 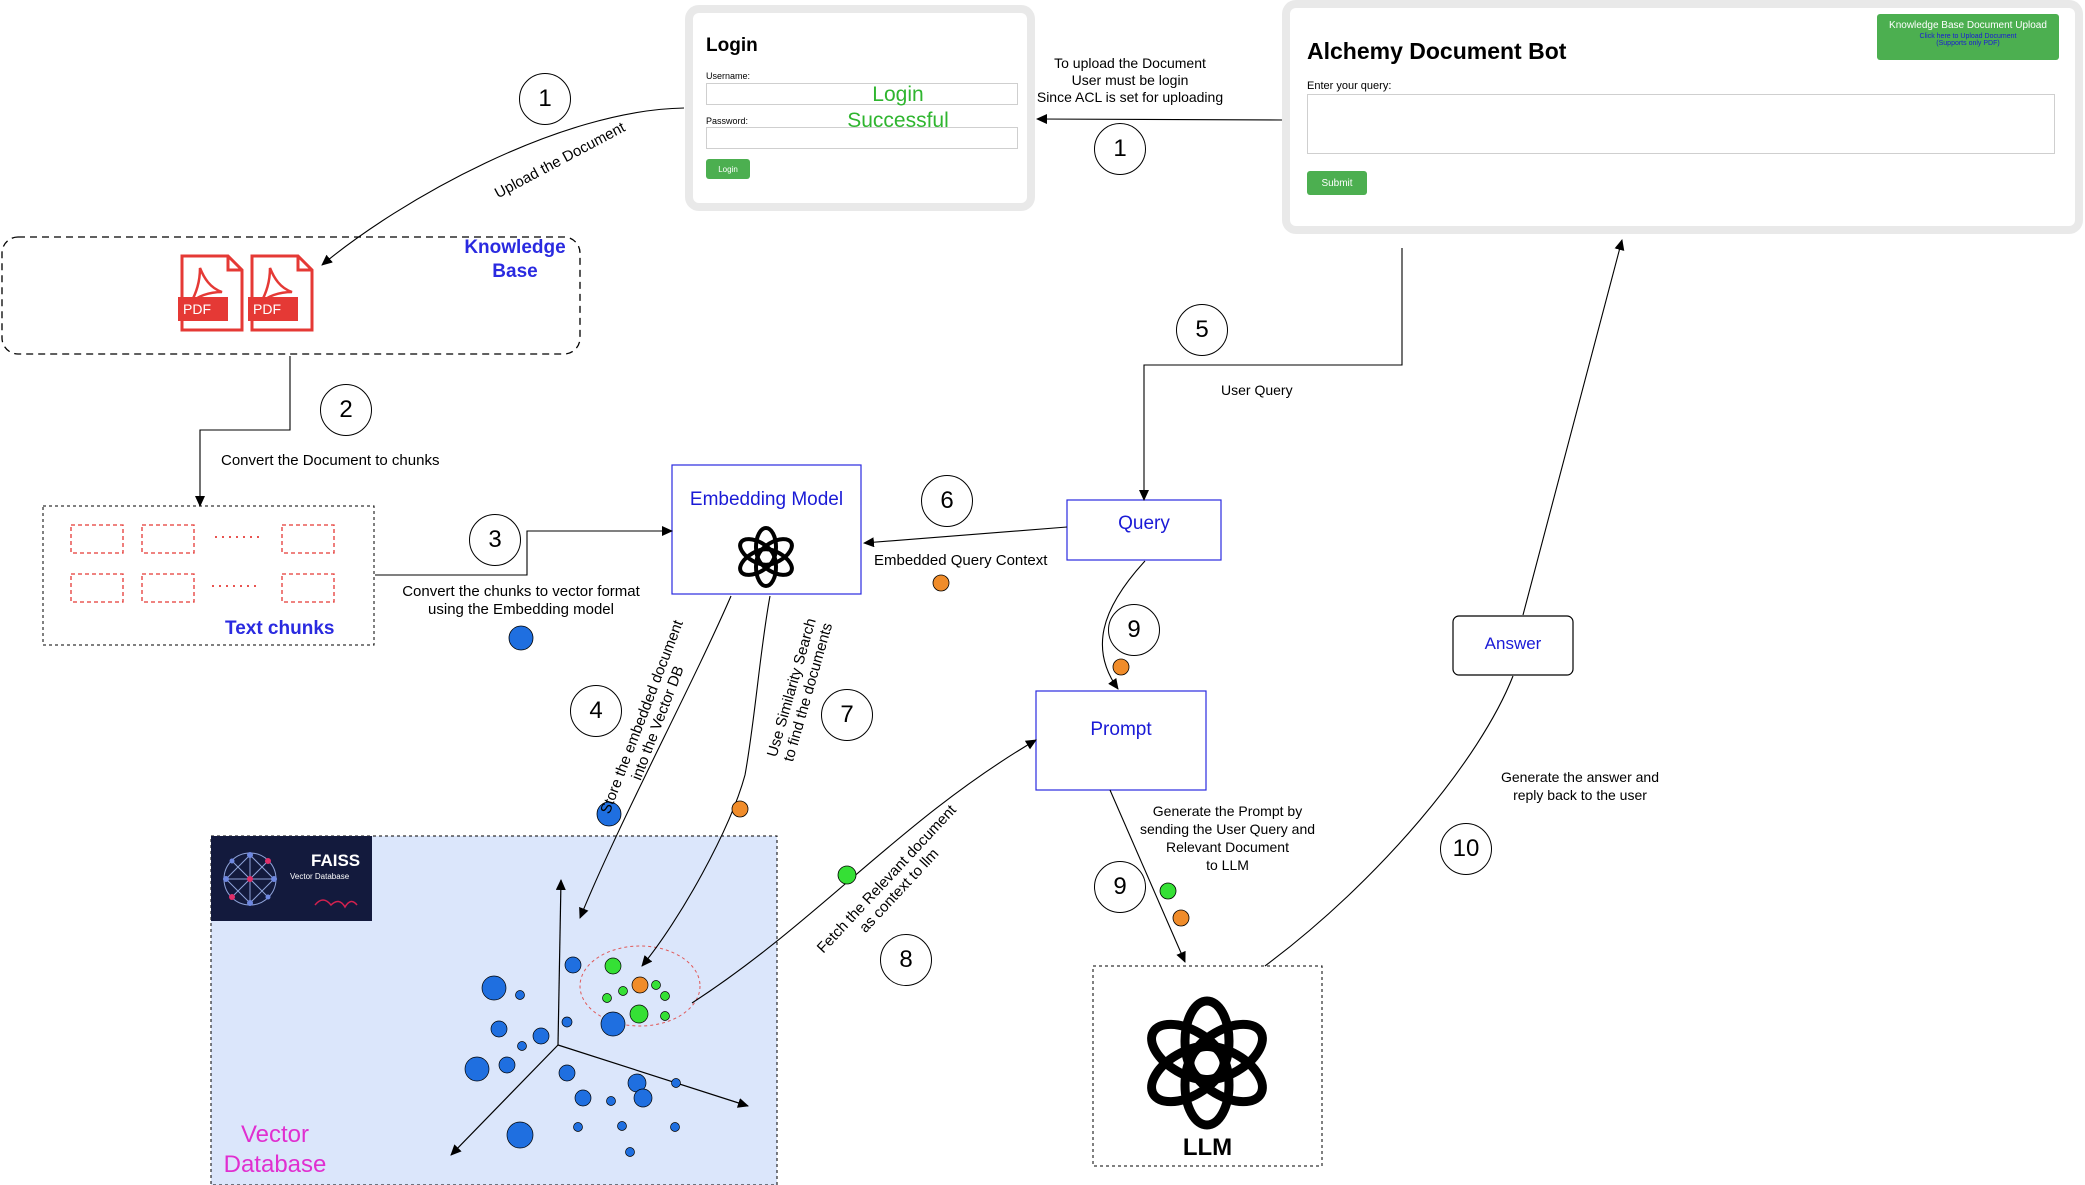 What do you see at coordinates (1120, 149) in the screenshot?
I see `step-1-login: 1` at bounding box center [1120, 149].